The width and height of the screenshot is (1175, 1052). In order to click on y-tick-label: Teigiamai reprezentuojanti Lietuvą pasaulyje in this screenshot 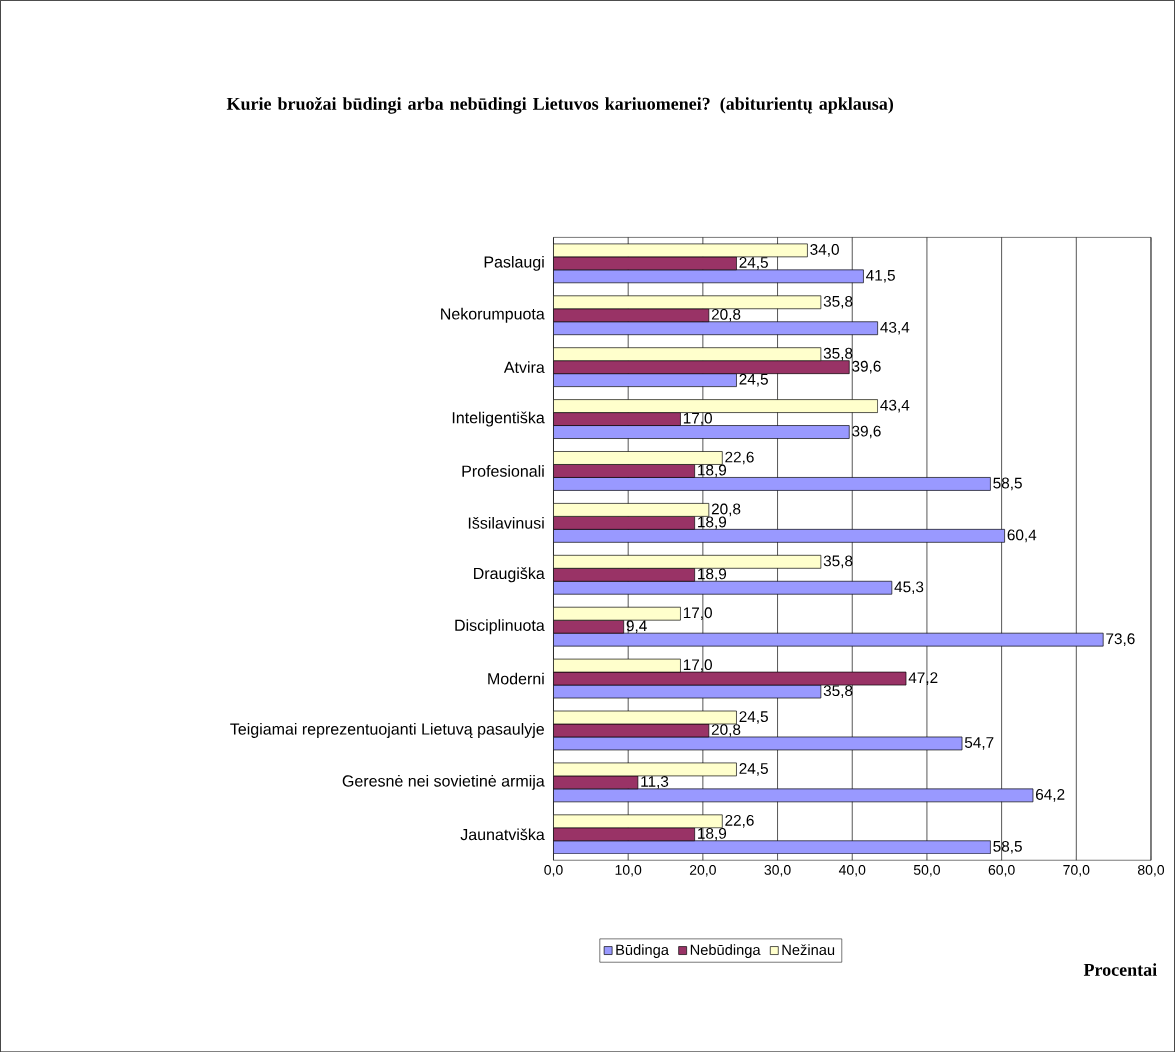, I will do `click(387, 730)`.